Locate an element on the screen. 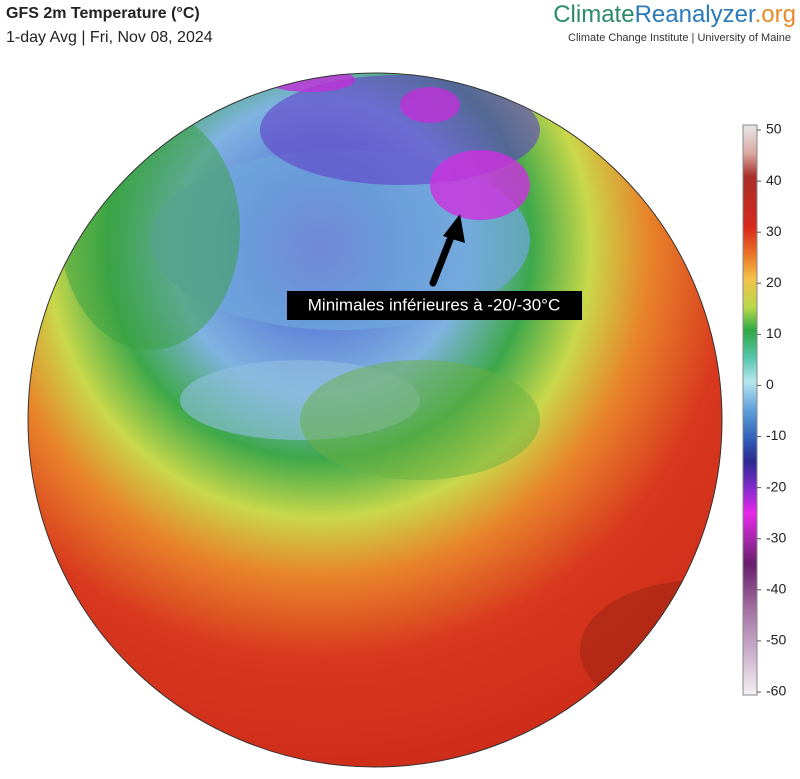  subtitle: 1-day Avg | Fri, Nov 08, 2024 is located at coordinates (109, 37).